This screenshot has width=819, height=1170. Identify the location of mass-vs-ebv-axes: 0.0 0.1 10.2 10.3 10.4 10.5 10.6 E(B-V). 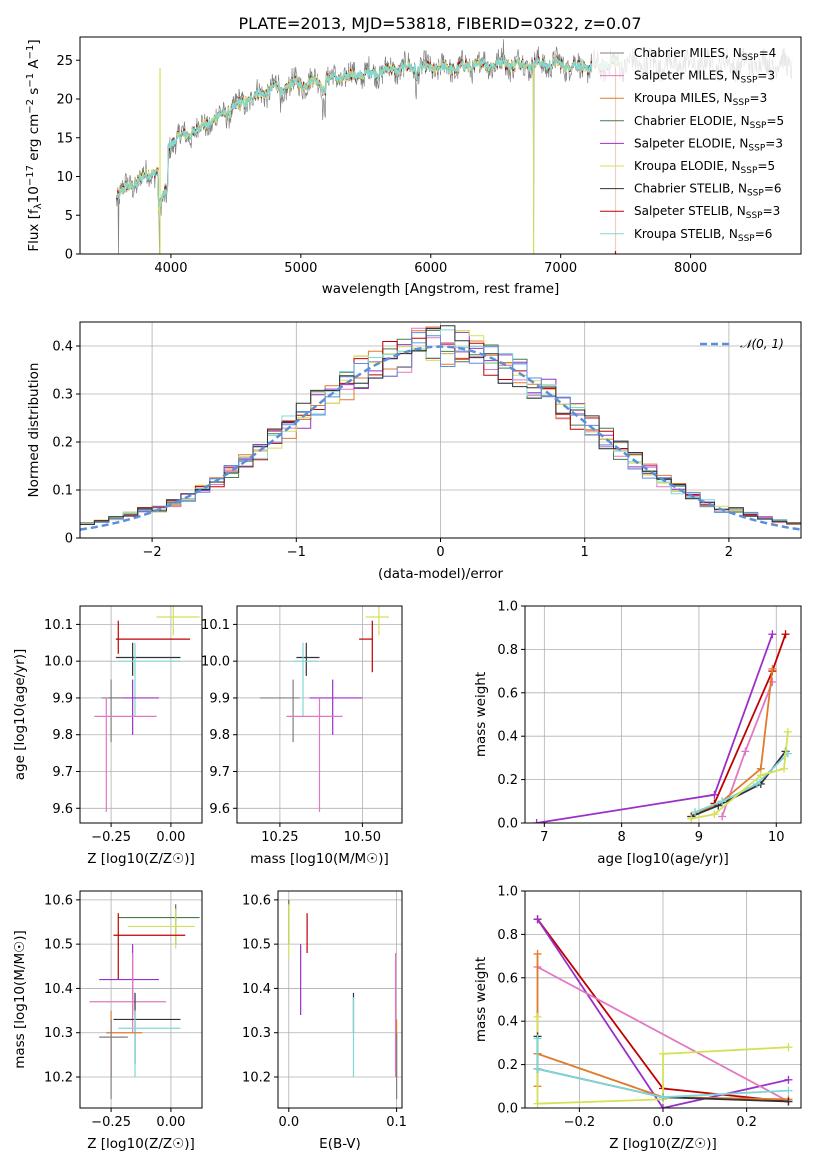
(324, 1021).